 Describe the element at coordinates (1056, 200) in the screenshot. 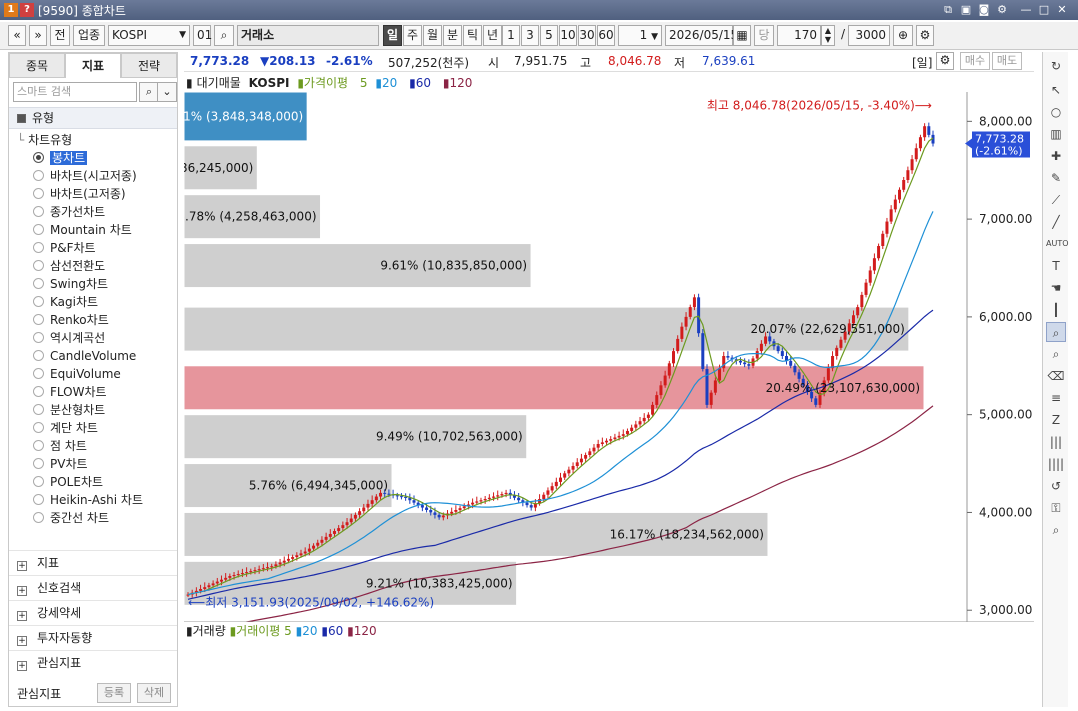

I see `line-tool-icon: ⟋` at that location.